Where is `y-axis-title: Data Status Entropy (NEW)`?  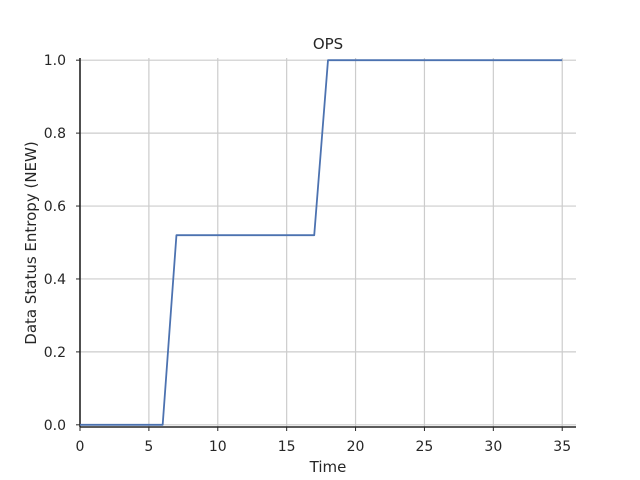
y-axis-title: Data Status Entropy (NEW) is located at coordinates (31, 242).